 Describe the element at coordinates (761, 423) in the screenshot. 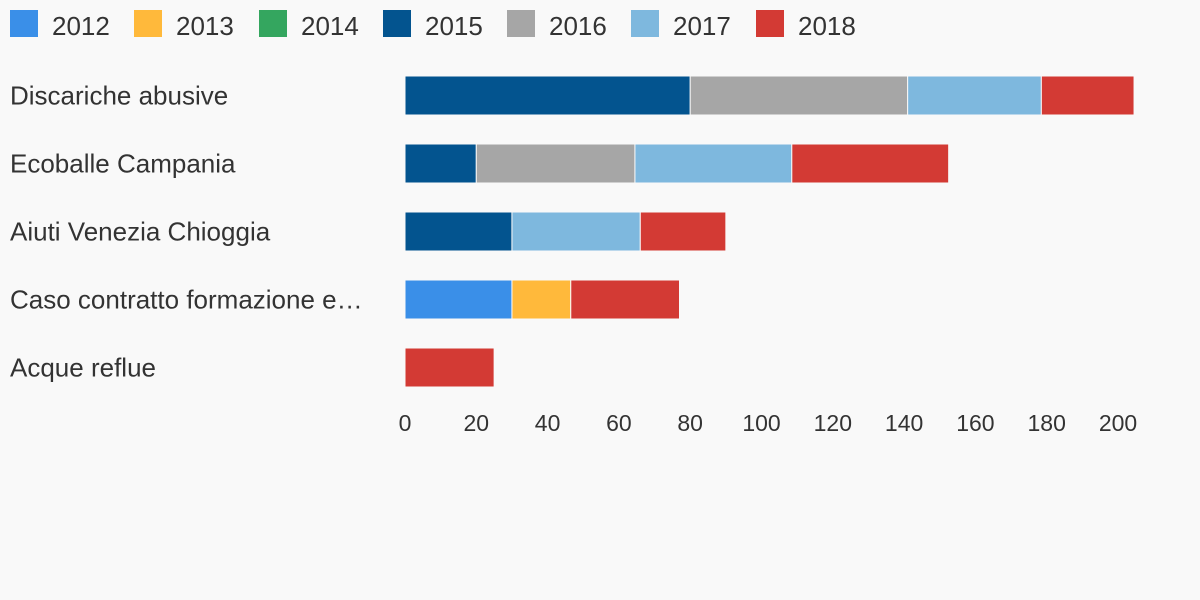

I see `x-tick-label-100: 100` at that location.